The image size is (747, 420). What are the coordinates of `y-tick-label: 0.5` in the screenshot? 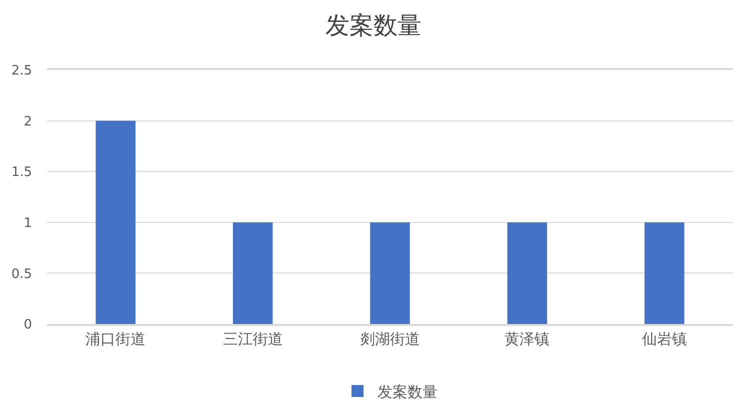 It's located at (21, 274).